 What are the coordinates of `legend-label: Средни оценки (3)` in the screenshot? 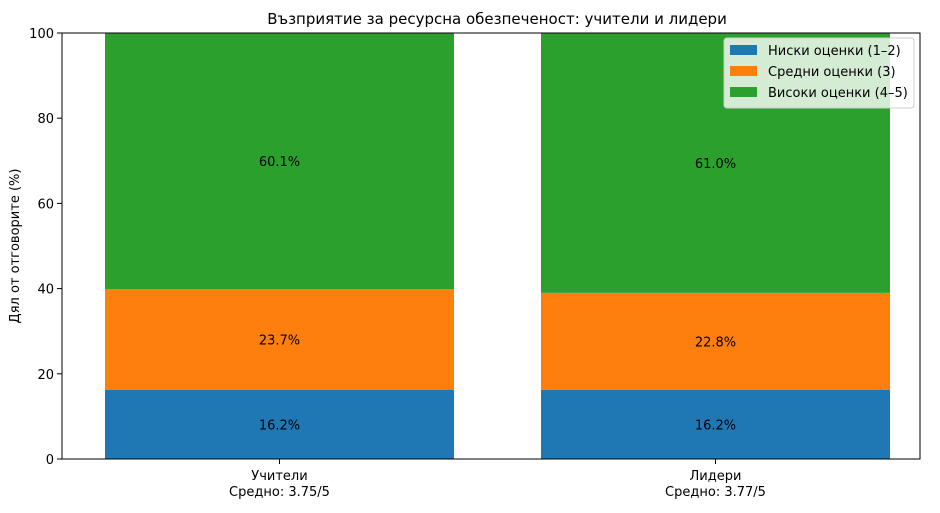 It's located at (832, 72).